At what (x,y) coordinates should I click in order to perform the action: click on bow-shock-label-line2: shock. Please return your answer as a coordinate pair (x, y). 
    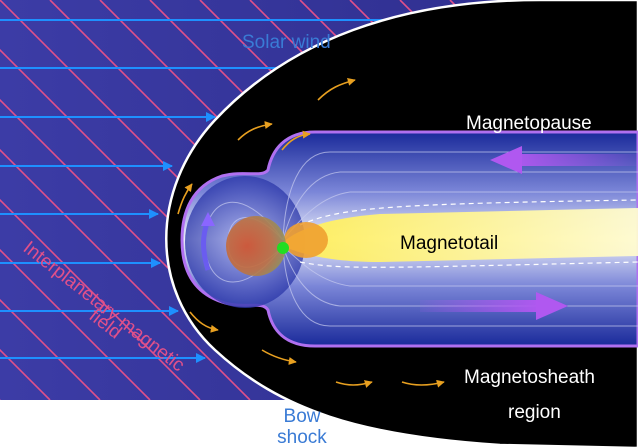
    Looking at the image, I should click on (302, 437).